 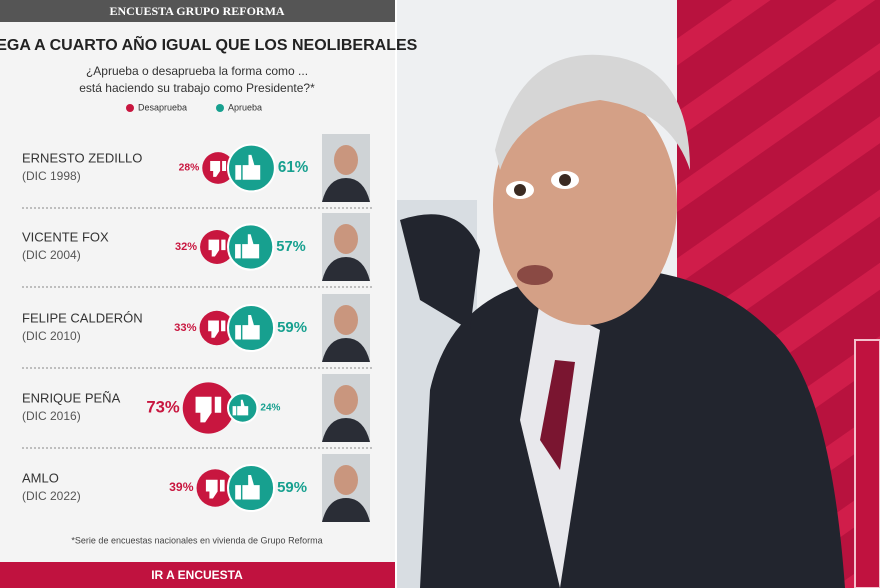 I want to click on button-label: IR A ENCUESTA, so click(x=197, y=575).